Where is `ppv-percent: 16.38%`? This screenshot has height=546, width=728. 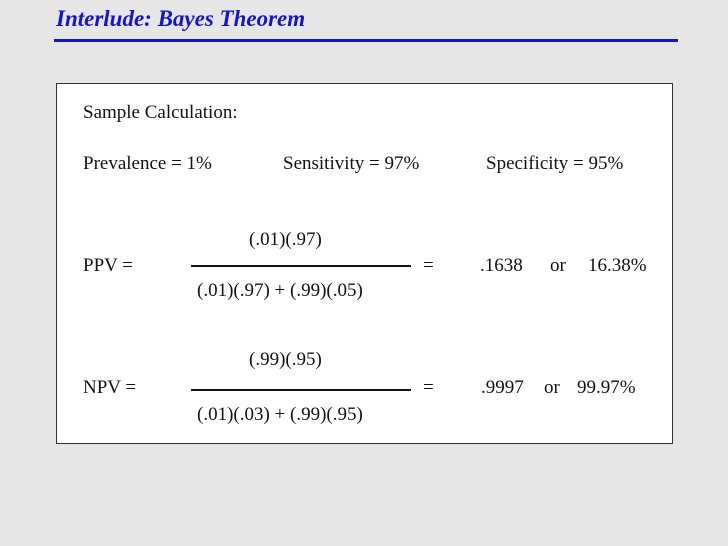 ppv-percent: 16.38% is located at coordinates (617, 265).